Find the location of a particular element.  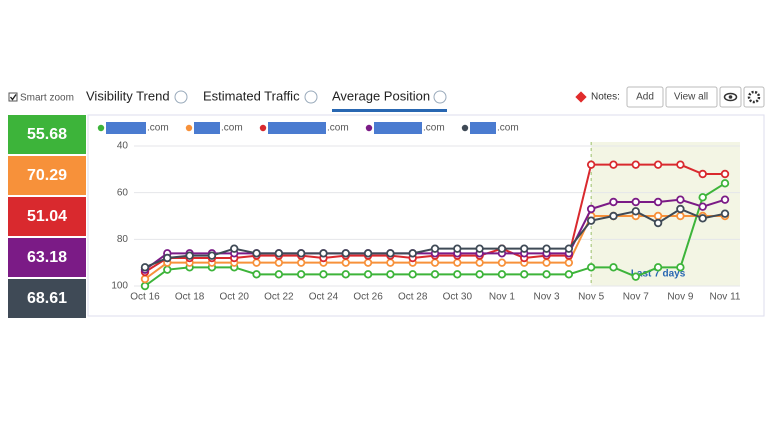

smart-zoom: Smart zoom is located at coordinates (47, 98).